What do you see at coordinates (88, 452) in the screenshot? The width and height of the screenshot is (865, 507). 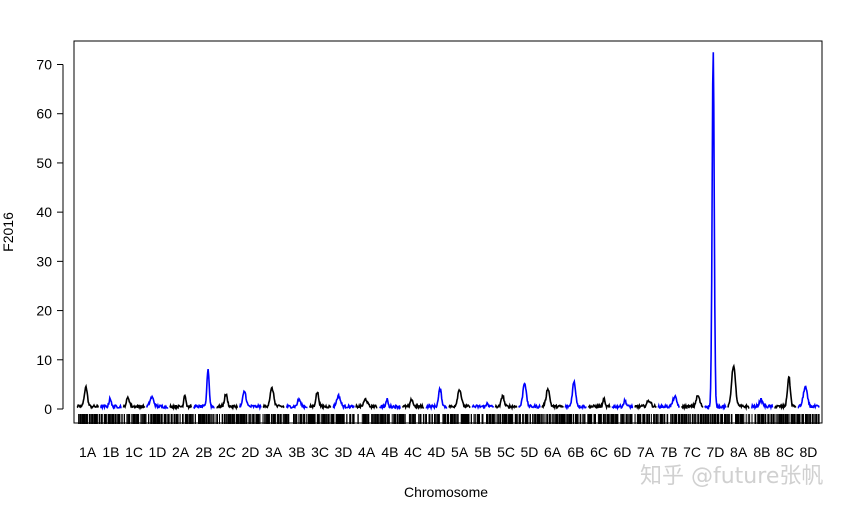 I see `x-tick-label: 1A` at bounding box center [88, 452].